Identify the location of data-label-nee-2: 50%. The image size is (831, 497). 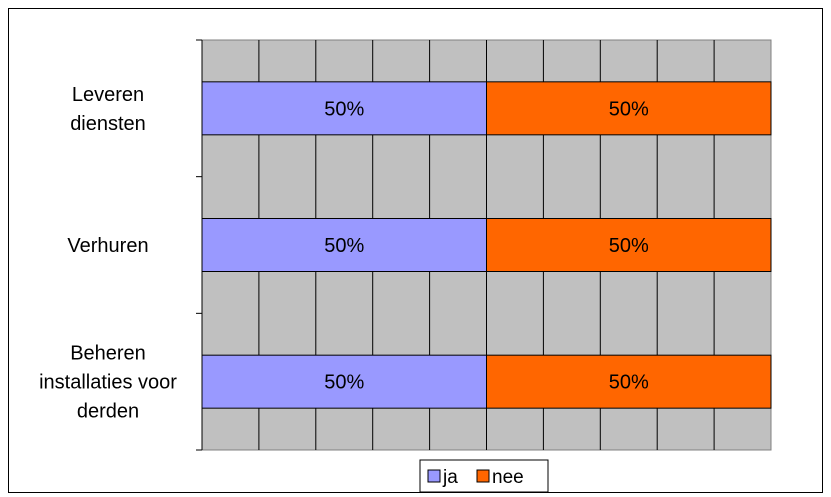
(629, 246).